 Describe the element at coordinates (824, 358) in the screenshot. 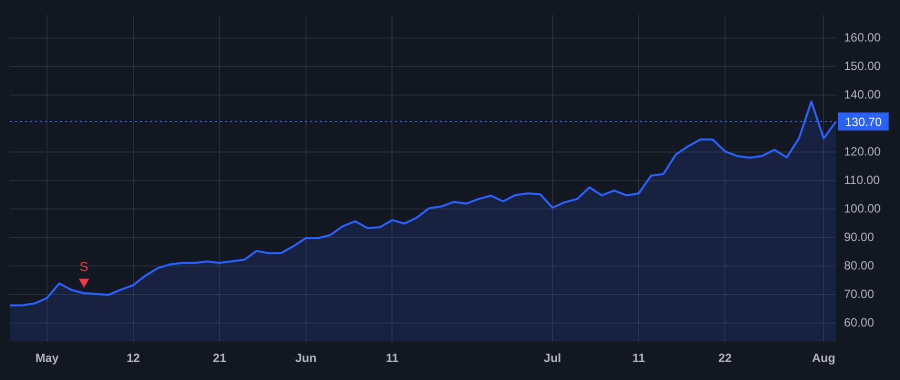

I see `x-tick-label: Aug` at that location.